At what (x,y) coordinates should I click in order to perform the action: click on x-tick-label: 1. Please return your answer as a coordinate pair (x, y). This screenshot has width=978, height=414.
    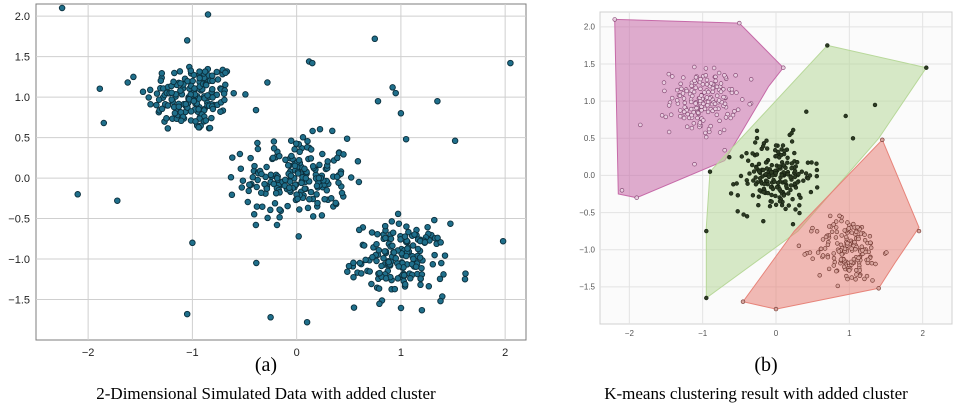
    Looking at the image, I should click on (401, 353).